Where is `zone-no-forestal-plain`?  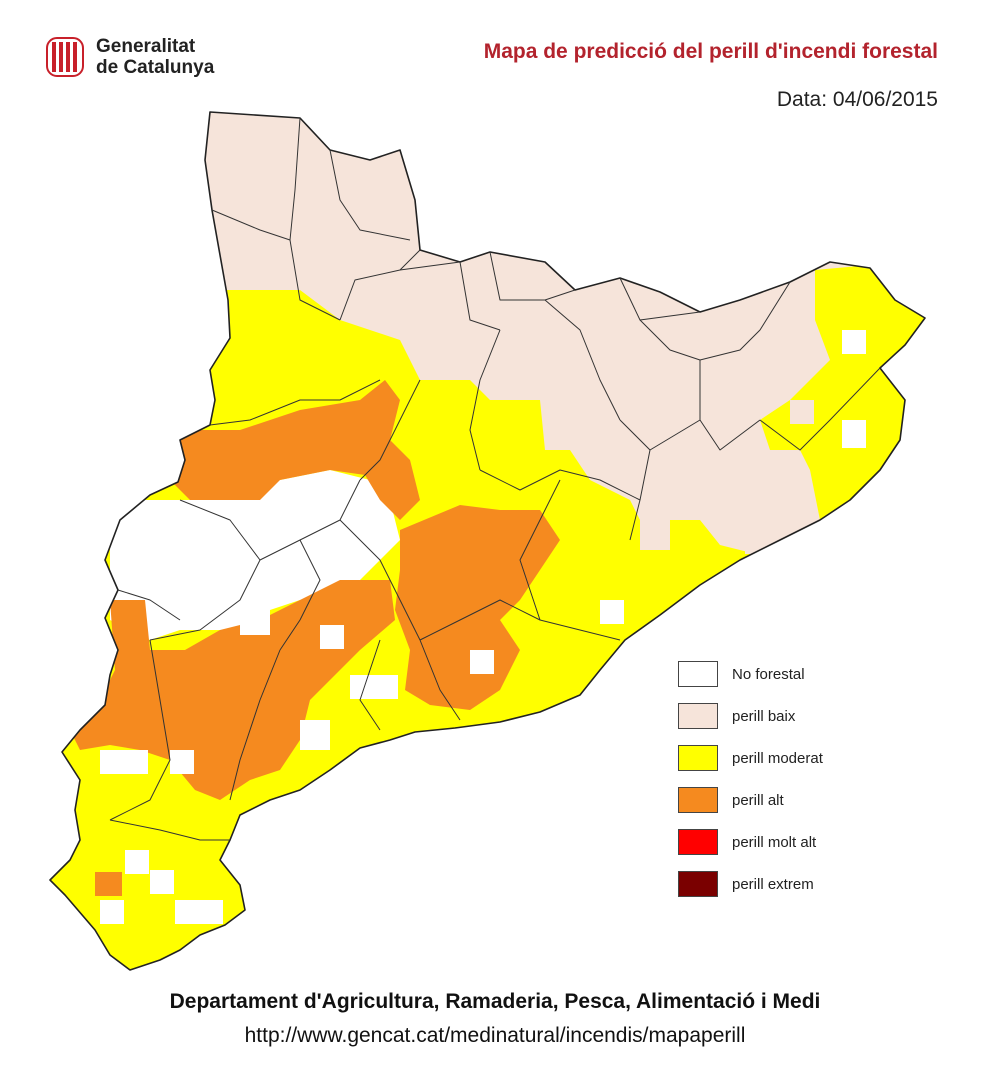 zone-no-forestal-plain is located at coordinates (255, 555).